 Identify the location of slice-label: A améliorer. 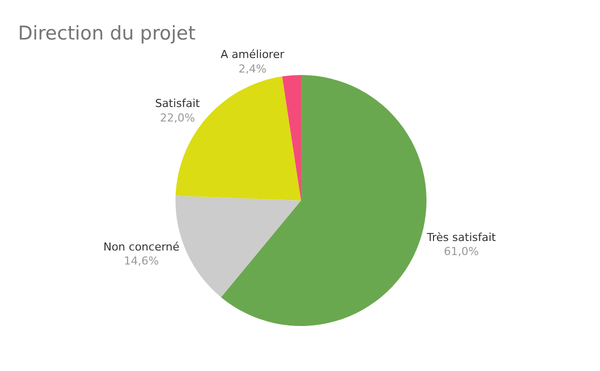
(252, 55).